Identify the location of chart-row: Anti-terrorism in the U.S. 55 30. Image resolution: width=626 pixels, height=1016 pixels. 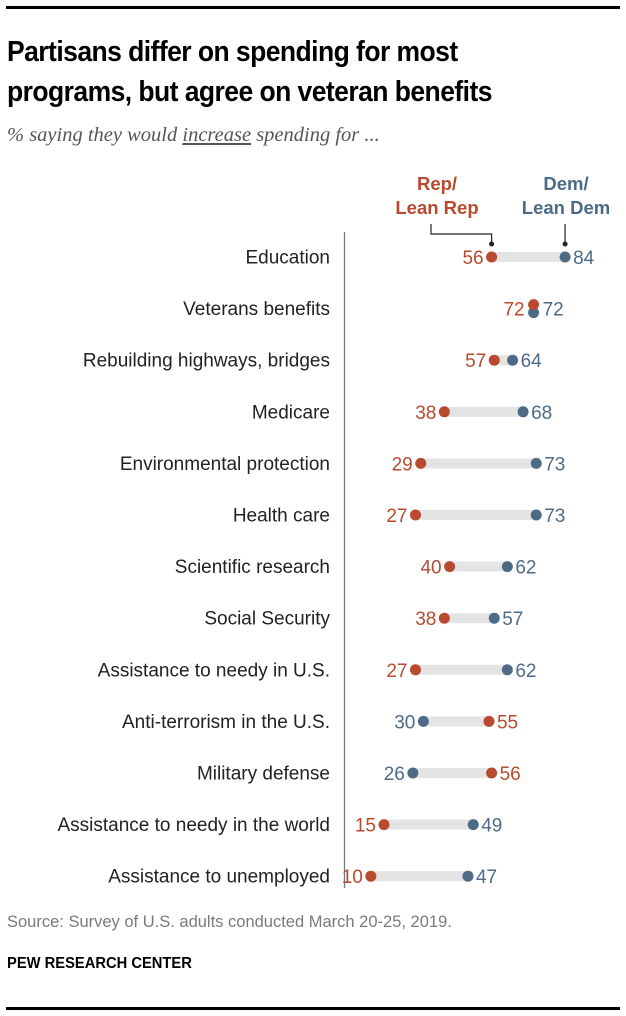
(320, 723).